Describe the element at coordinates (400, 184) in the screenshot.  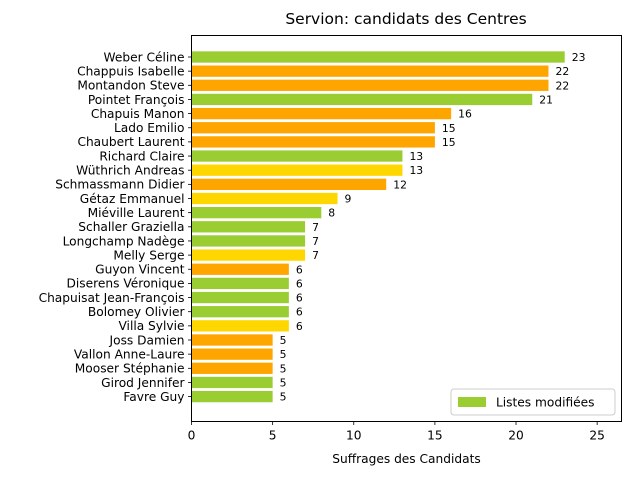
I see `data-label: 12` at that location.